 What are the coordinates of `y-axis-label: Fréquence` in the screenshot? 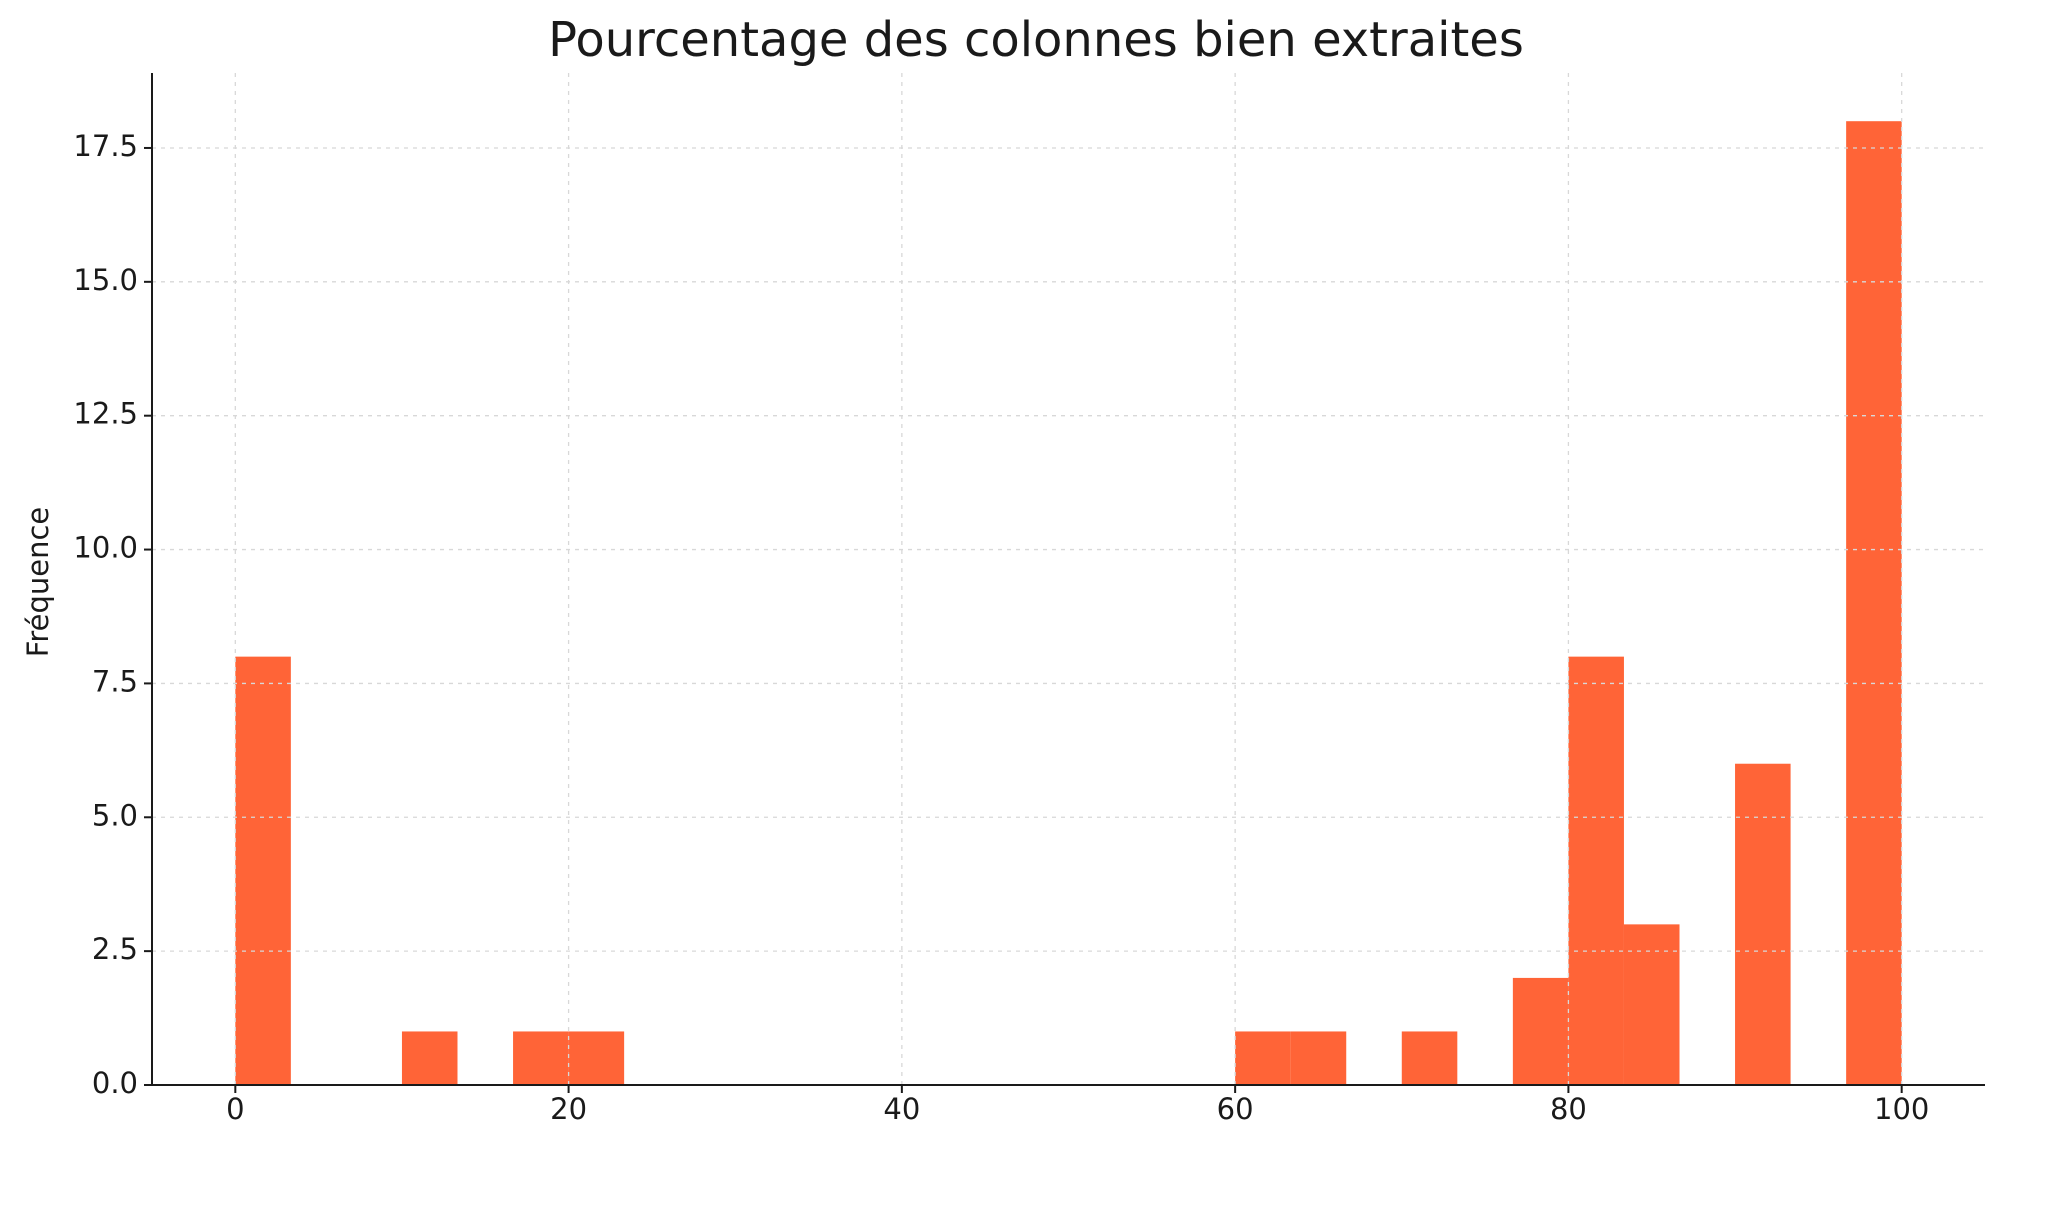 It's located at (38, 582).